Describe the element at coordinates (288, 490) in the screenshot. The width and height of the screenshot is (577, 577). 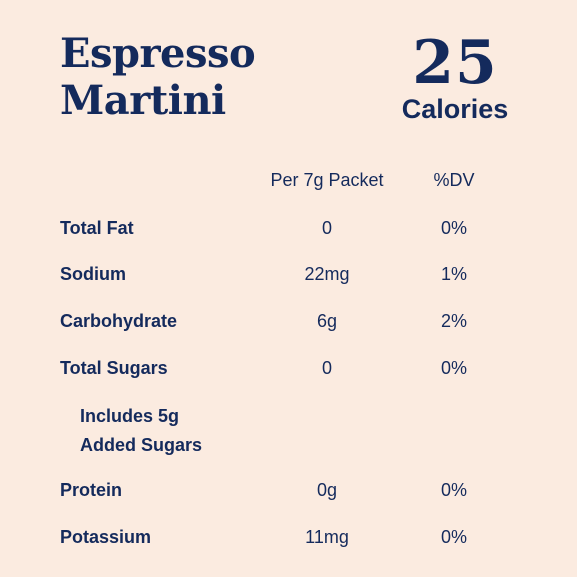
I see `nutrient-row-protein: Protein 0g 0%` at that location.